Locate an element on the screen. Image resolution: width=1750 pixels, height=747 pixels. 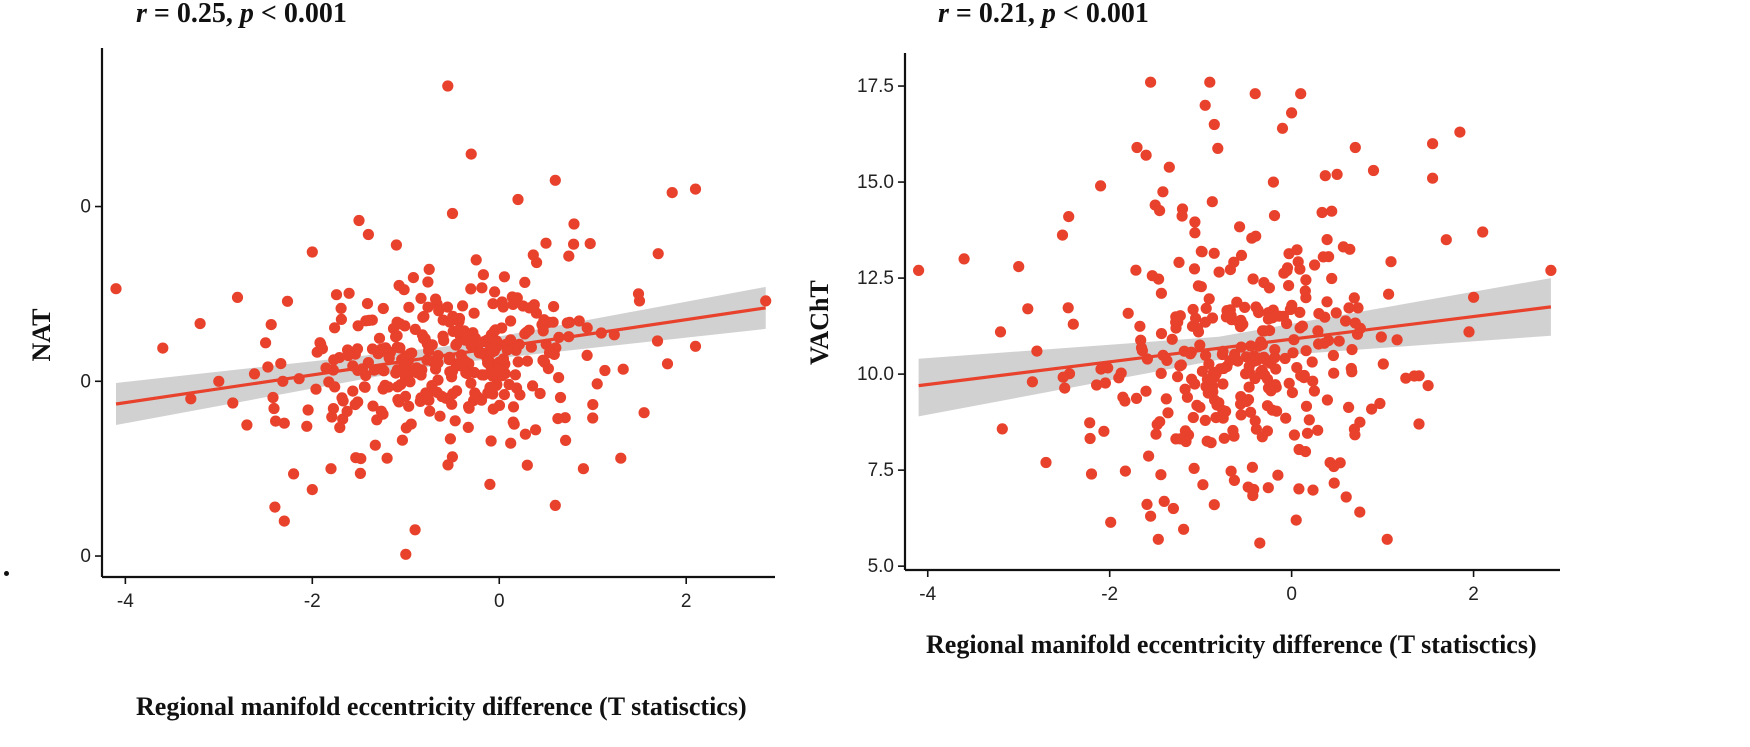
x-tick-label: 2 is located at coordinates (1473, 594).